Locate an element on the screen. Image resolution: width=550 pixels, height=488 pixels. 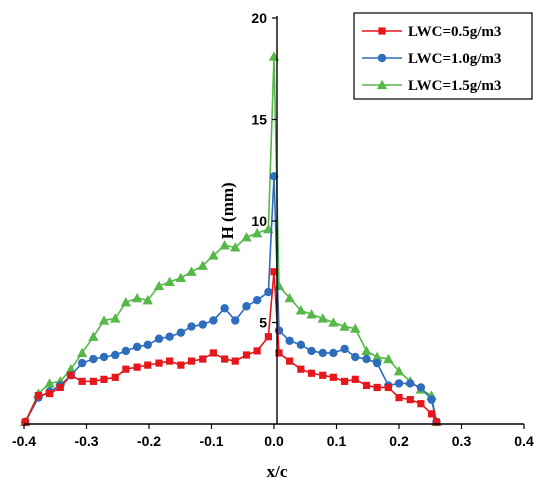
legend: LWC=0.5g/m3 LWC=1.0g/m3 LWC=1.5g/m3 is located at coordinates (443, 56).